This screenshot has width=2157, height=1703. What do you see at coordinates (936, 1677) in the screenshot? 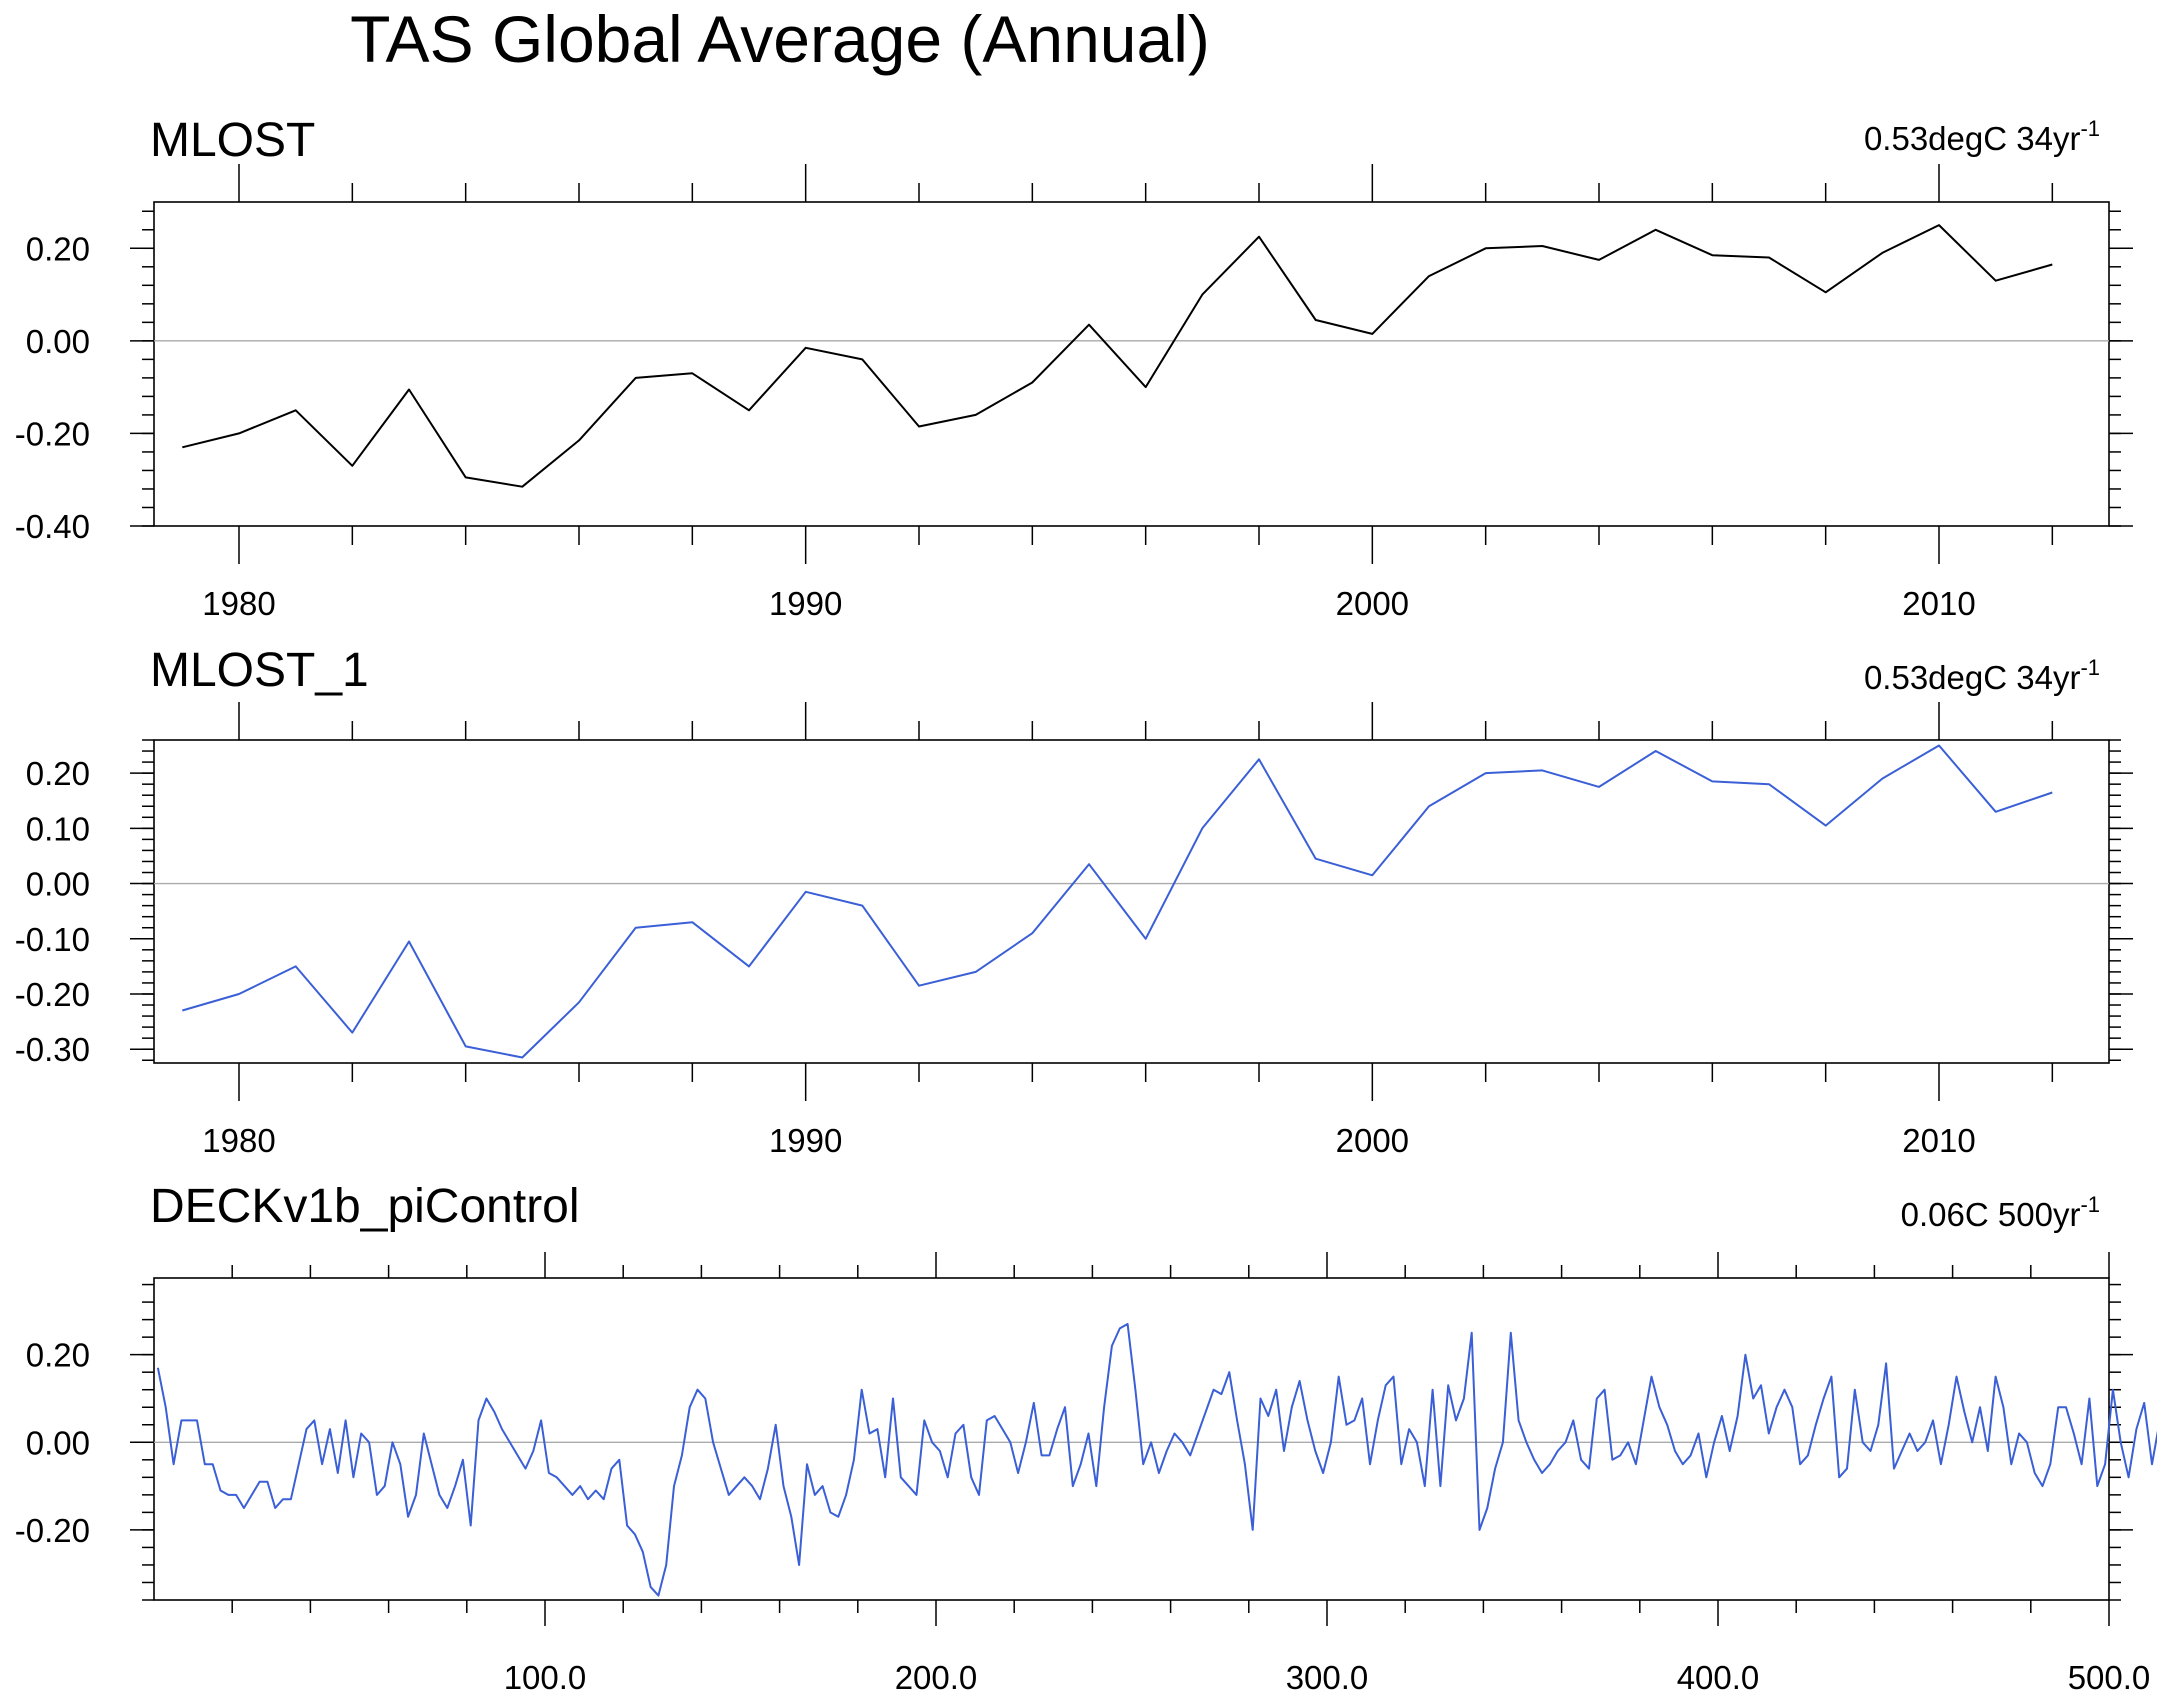
I see `x-tick-label: 200.0` at bounding box center [936, 1677].